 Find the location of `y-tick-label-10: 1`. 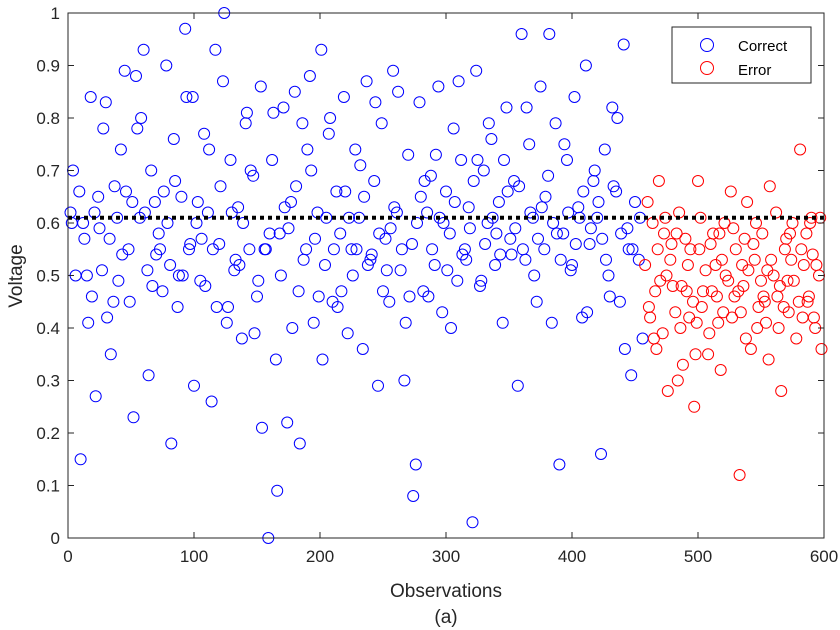

y-tick-label-10: 1 is located at coordinates (55, 13).